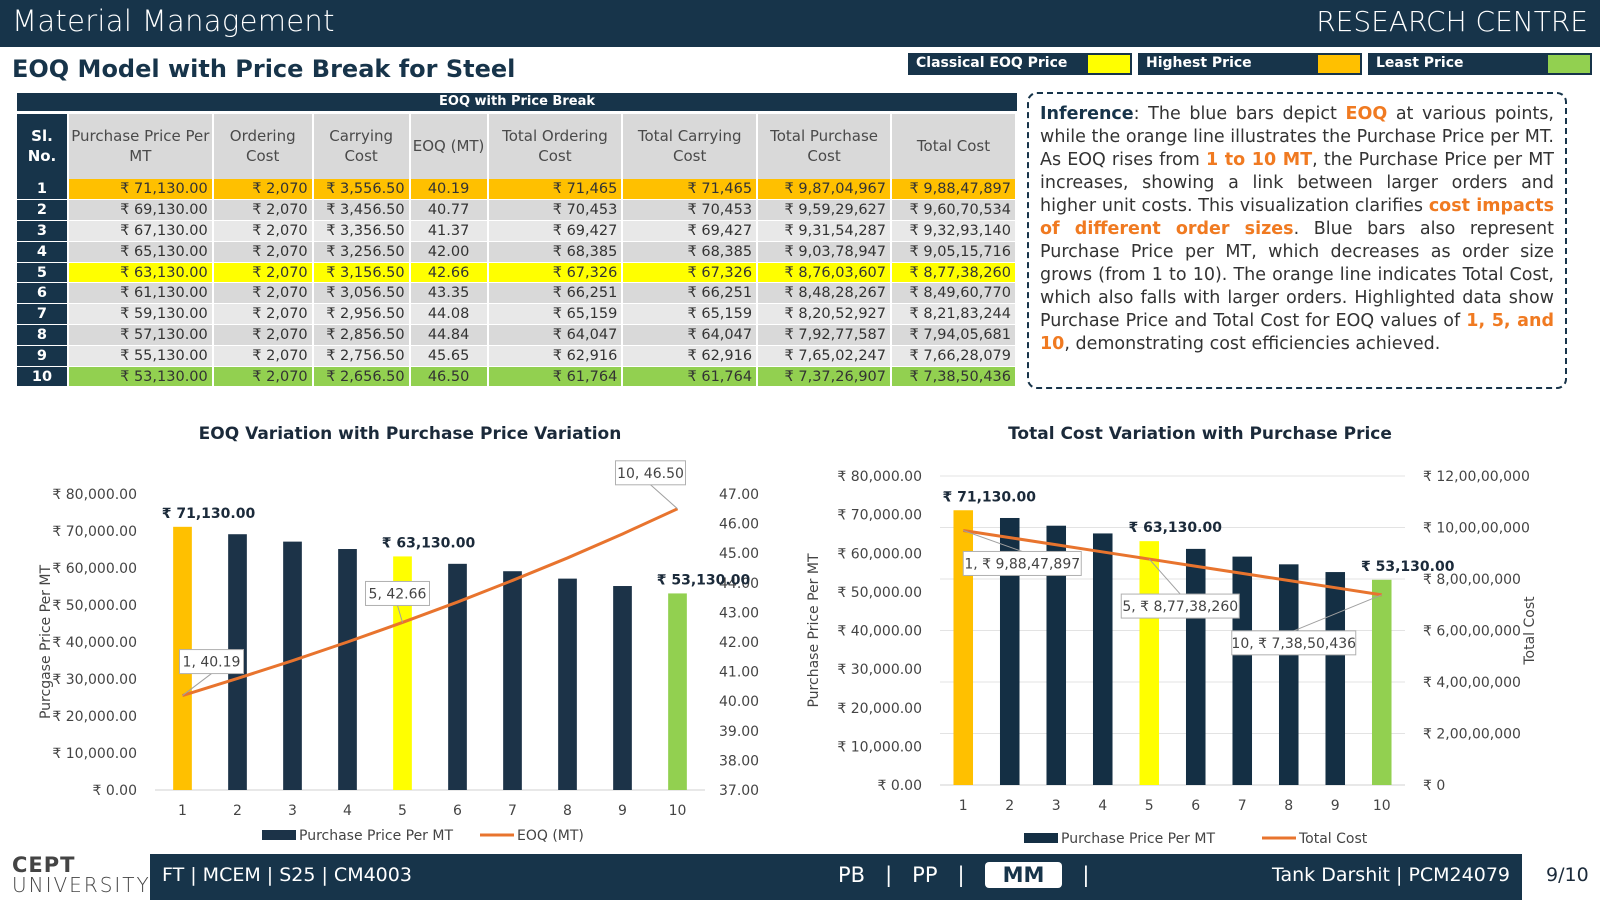 This screenshot has width=1600, height=900. I want to click on table-cell: 9, so click(43, 356).